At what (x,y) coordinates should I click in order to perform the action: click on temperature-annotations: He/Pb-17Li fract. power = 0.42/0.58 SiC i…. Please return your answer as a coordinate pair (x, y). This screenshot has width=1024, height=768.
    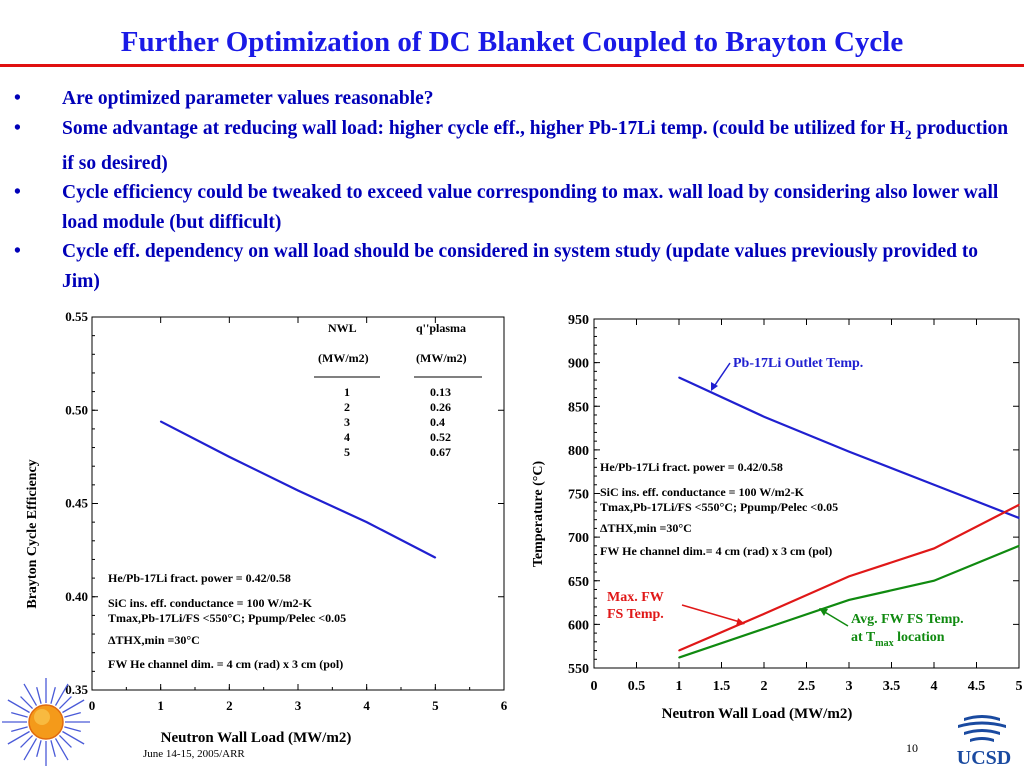
    Looking at the image, I should click on (719, 509).